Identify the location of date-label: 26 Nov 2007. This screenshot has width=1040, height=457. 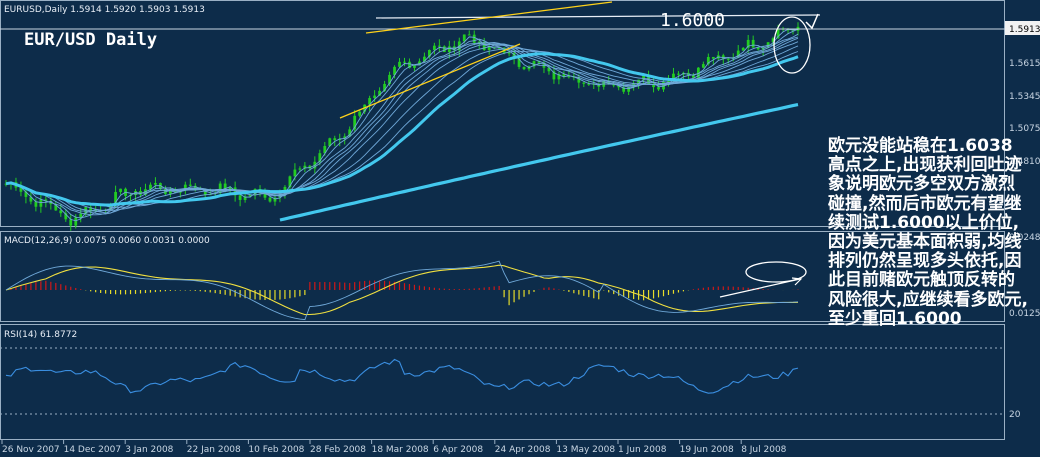
(31, 450).